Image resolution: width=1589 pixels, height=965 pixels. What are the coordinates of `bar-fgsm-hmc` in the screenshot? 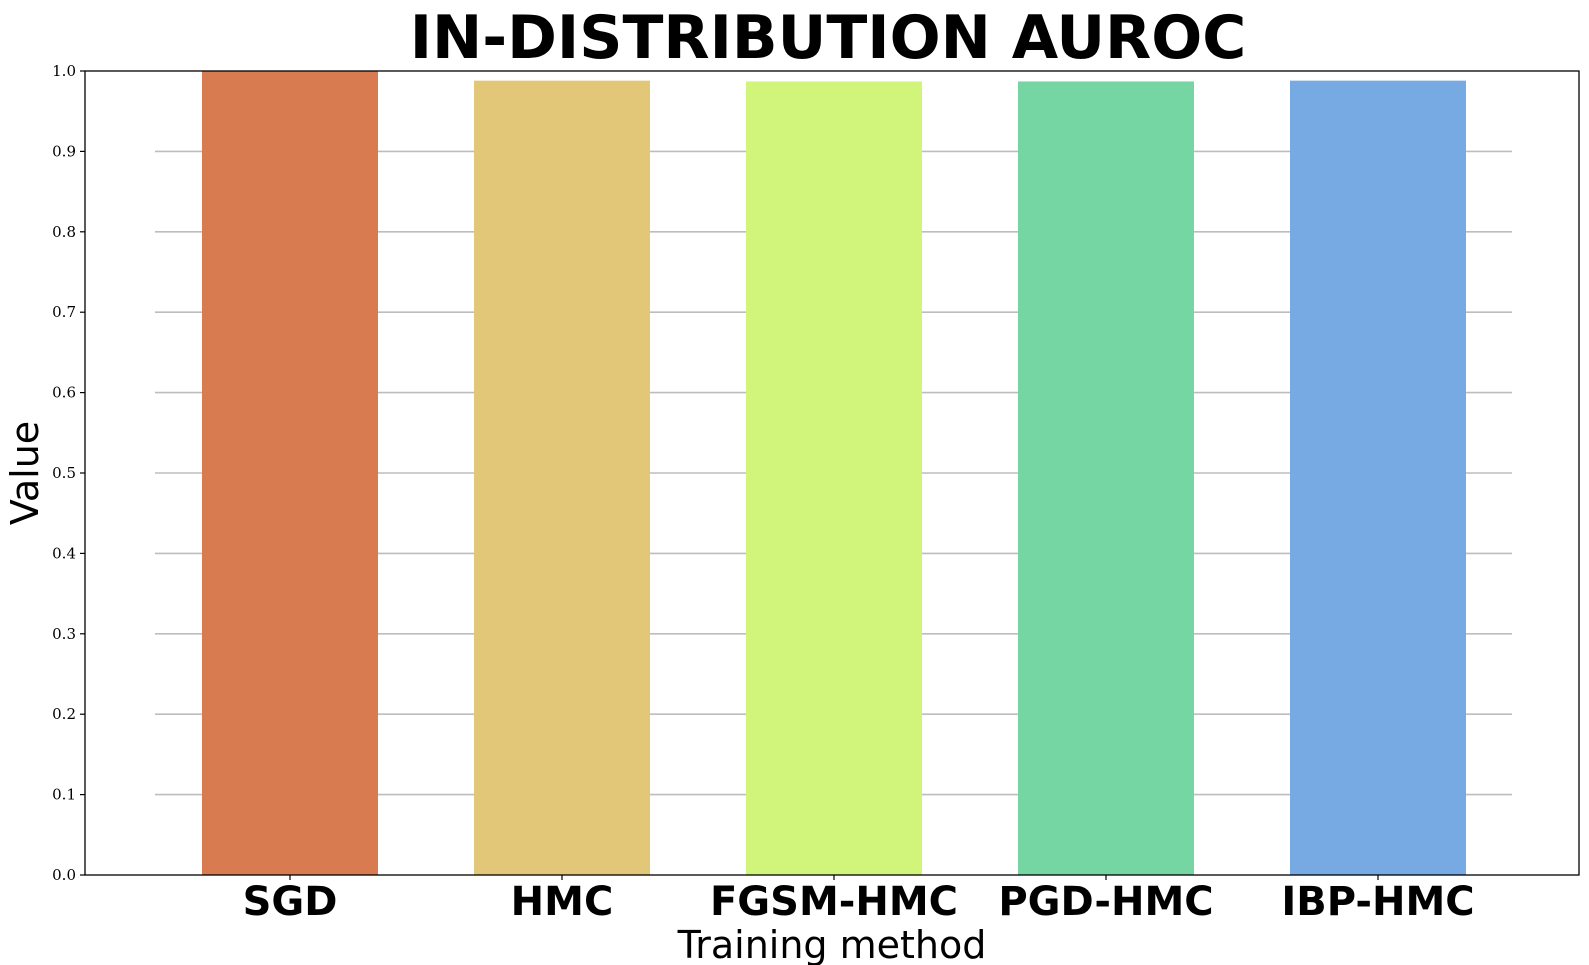 It's located at (834, 478).